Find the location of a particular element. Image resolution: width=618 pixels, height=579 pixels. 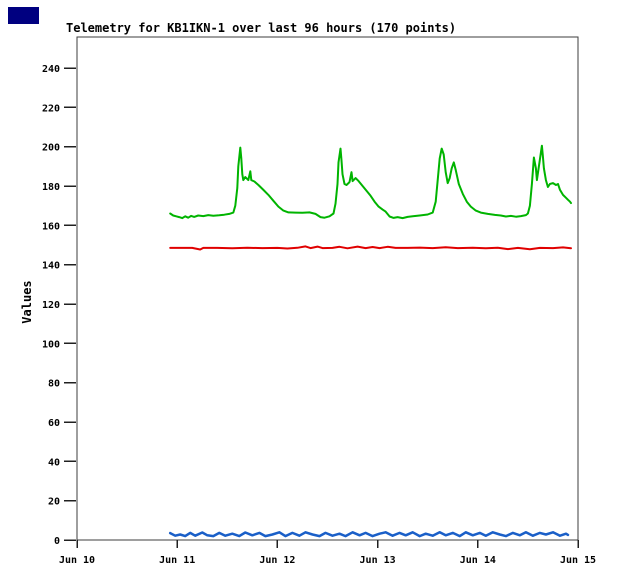

y-tick-label: 60 is located at coordinates (54, 423).